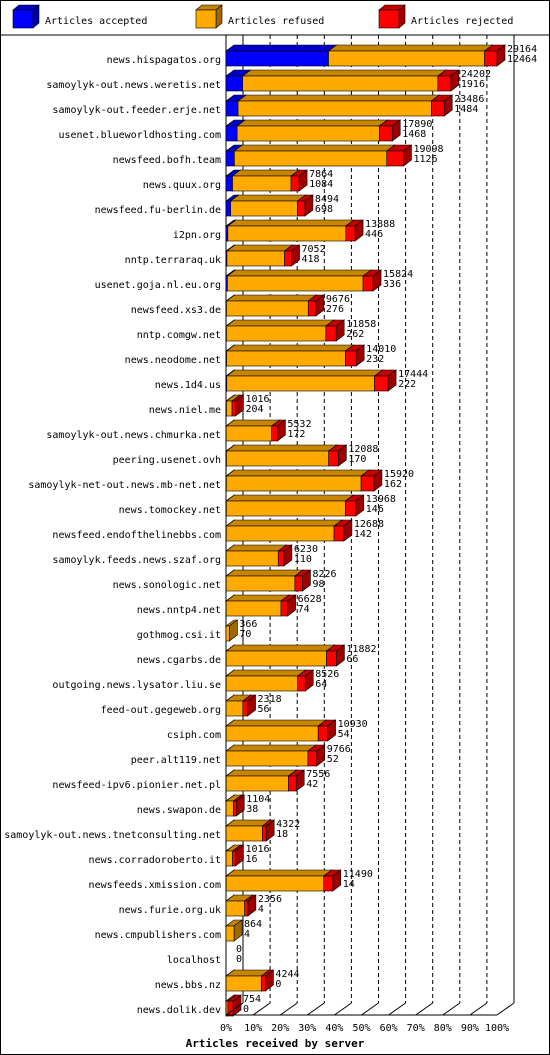  I want to click on data-label-secondary: 12464, so click(522, 59).